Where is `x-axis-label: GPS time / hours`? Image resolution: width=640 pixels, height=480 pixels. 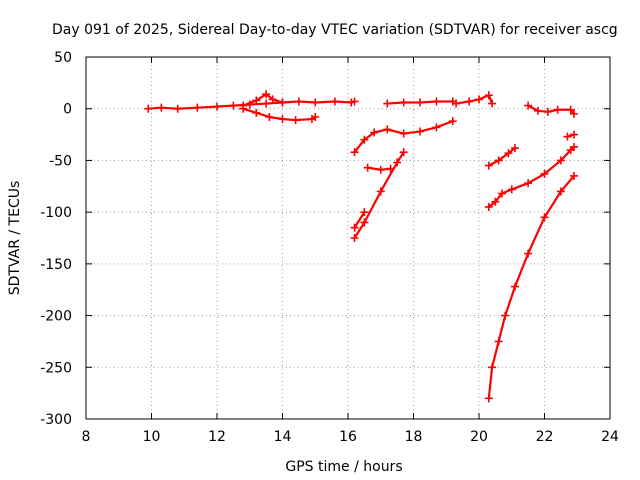
x-axis-label: GPS time / hours is located at coordinates (343, 467).